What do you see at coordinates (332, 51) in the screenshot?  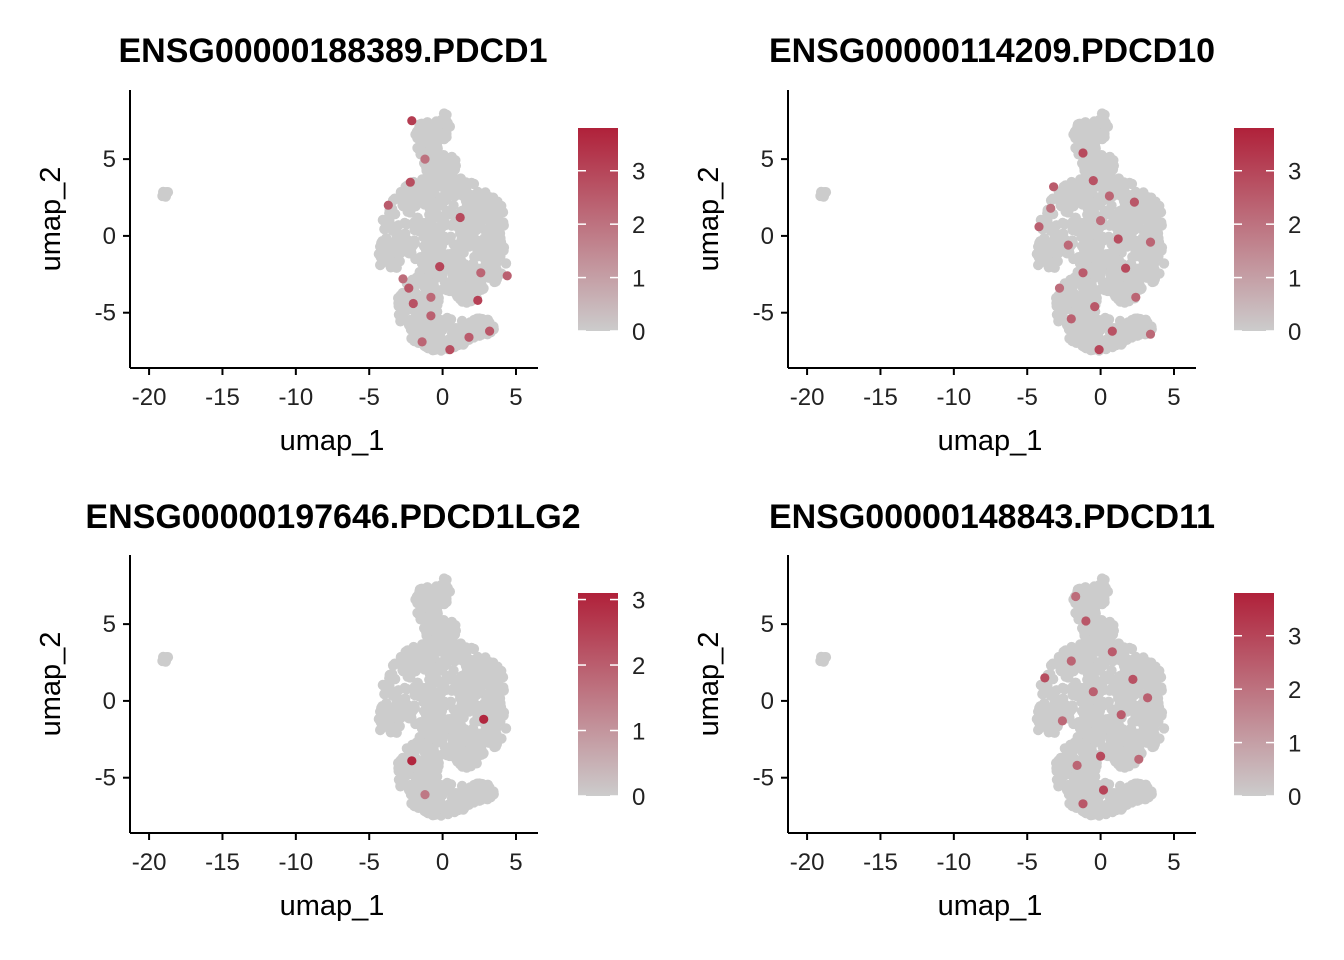 I see `panel-title: ENSG00000188389.PDCD1` at bounding box center [332, 51].